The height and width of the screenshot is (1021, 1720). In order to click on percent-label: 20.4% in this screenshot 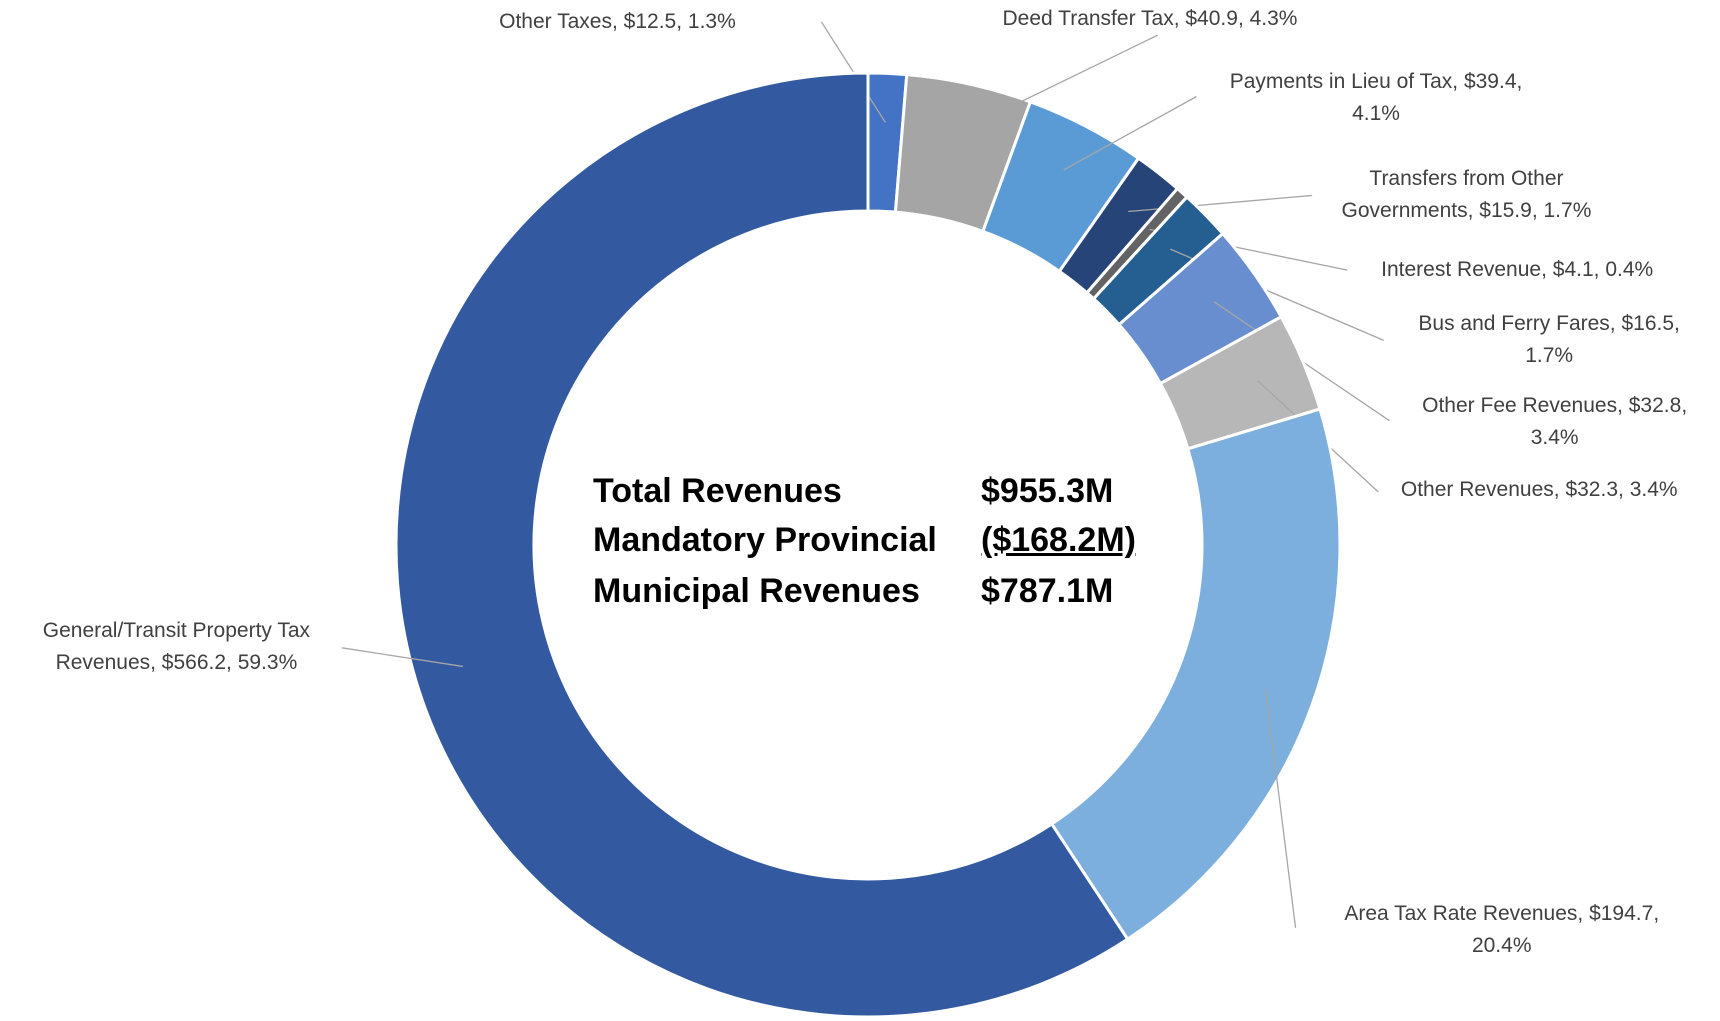, I will do `click(1501, 945)`.